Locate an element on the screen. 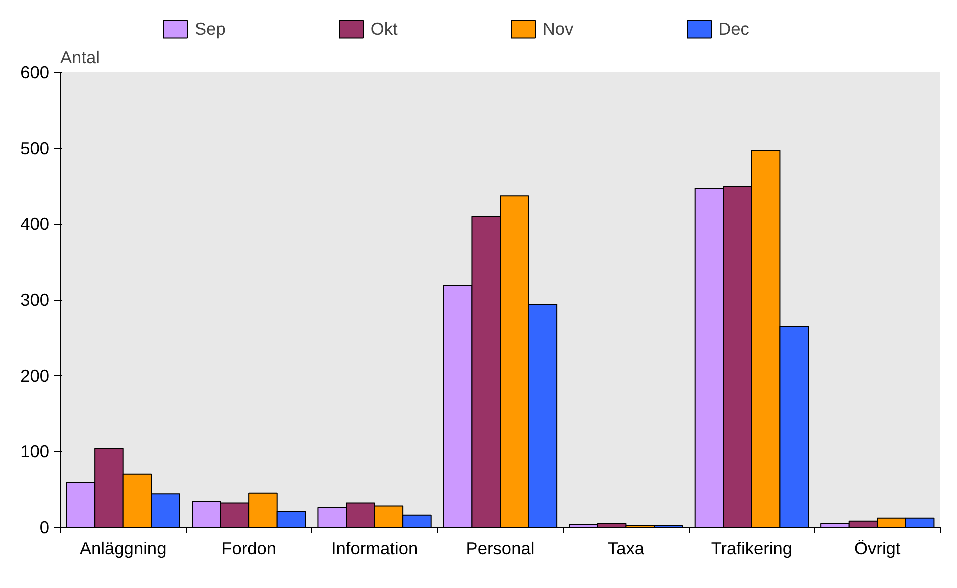 The image size is (957, 588). legend-label: Dec is located at coordinates (734, 29).